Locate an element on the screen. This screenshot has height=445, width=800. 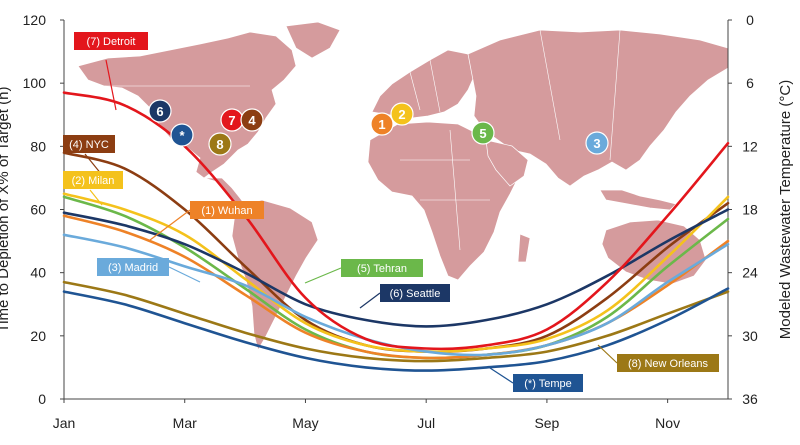
madagascar-shape is located at coordinates (524, 248).